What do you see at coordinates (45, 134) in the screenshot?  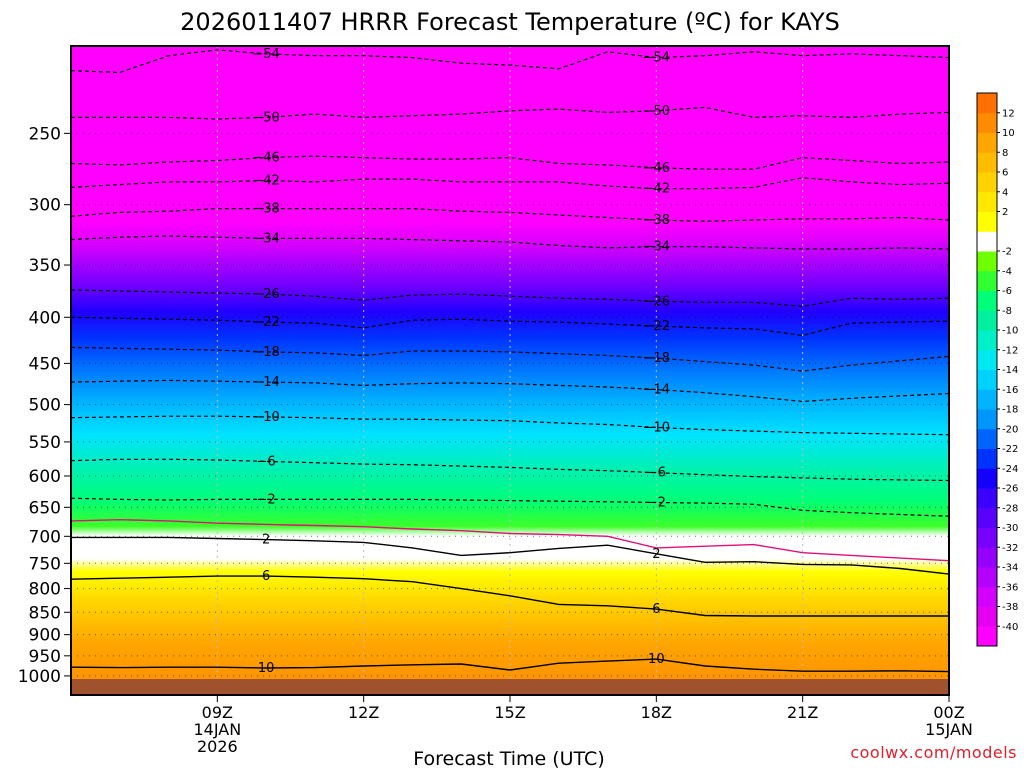 I see `y-tick-label: 250` at bounding box center [45, 134].